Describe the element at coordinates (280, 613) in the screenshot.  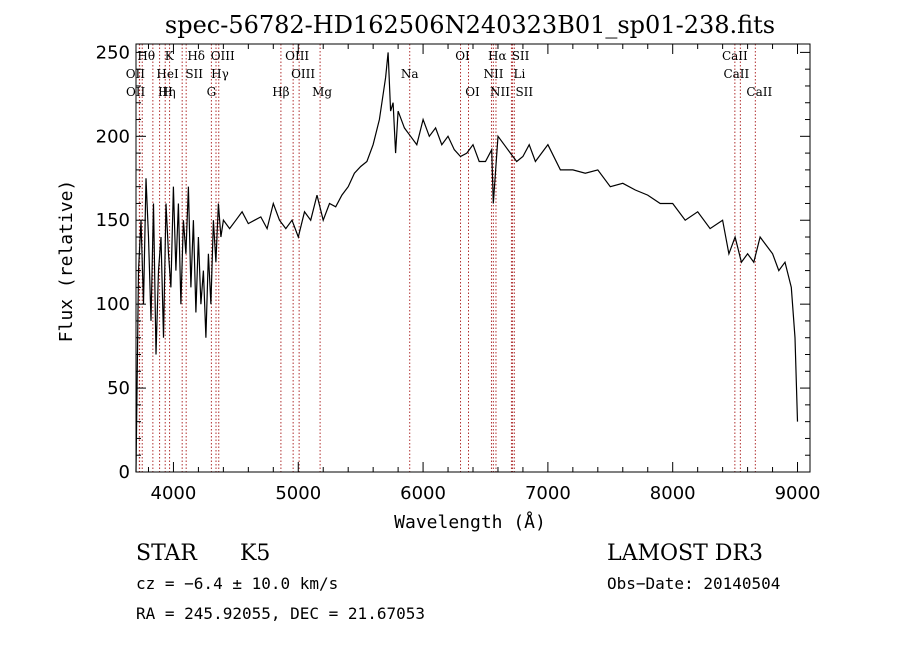
I see `ra-dec: RA = 245.92055, DEC = 21.67053` at that location.